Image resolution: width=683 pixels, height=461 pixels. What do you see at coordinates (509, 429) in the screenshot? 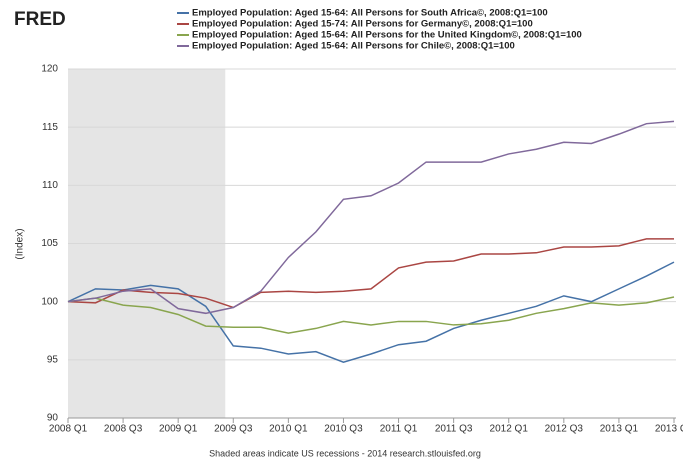
I see `x-tick-label: 2012 Q1` at bounding box center [509, 429].